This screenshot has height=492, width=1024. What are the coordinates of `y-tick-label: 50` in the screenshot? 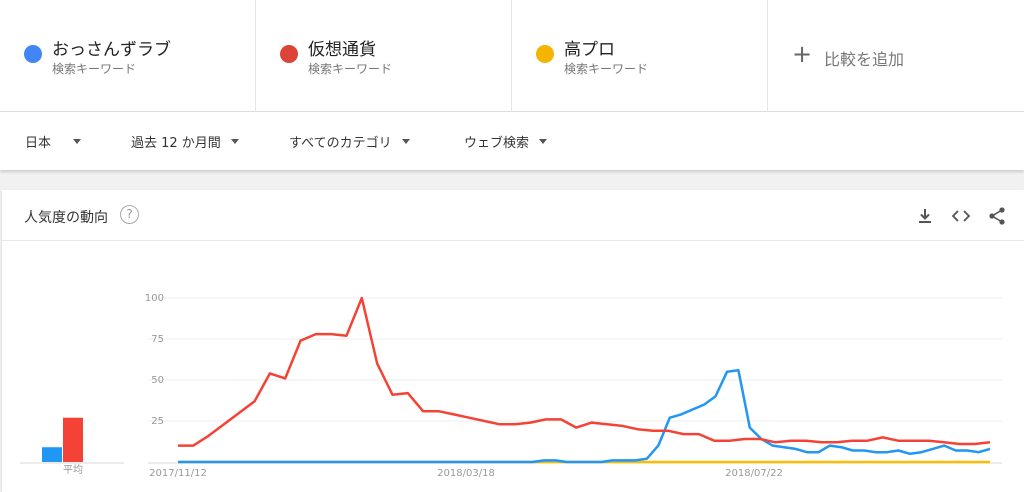 It's located at (157, 380).